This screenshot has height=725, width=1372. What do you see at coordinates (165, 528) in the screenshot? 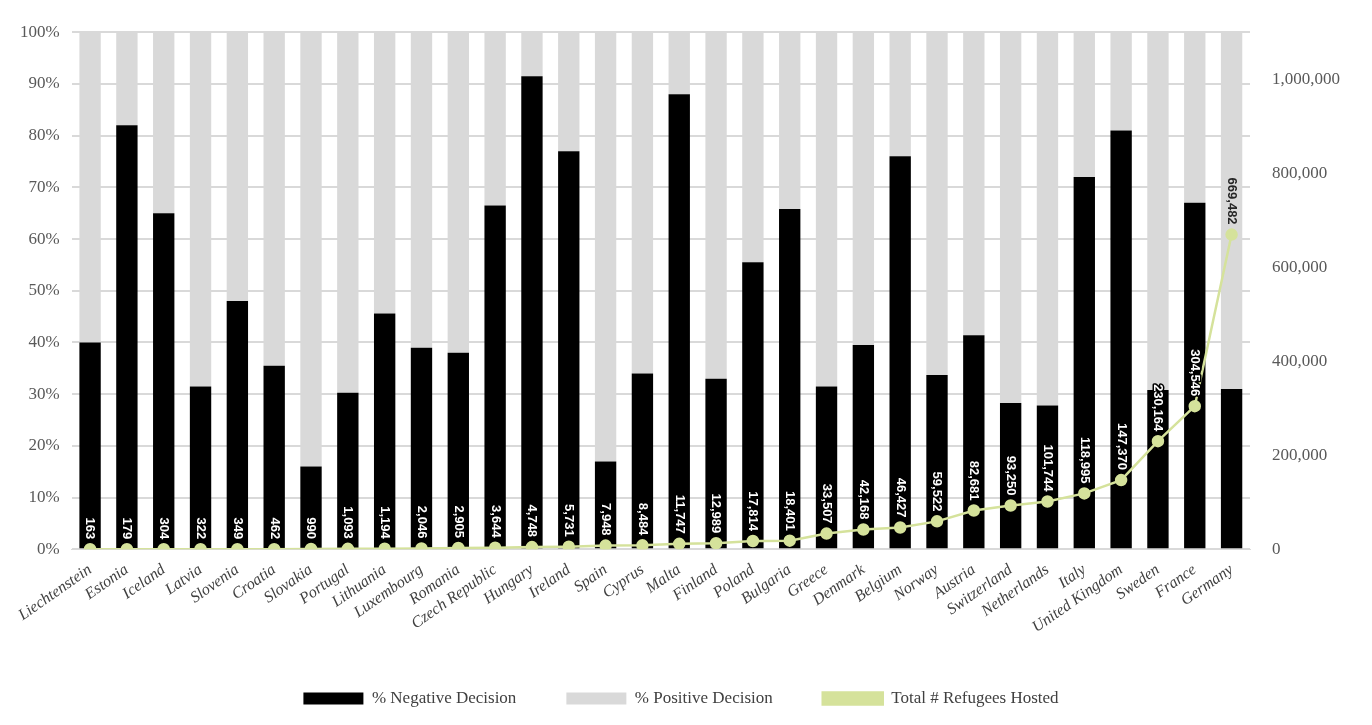
I see `data-label: 304` at bounding box center [165, 528].